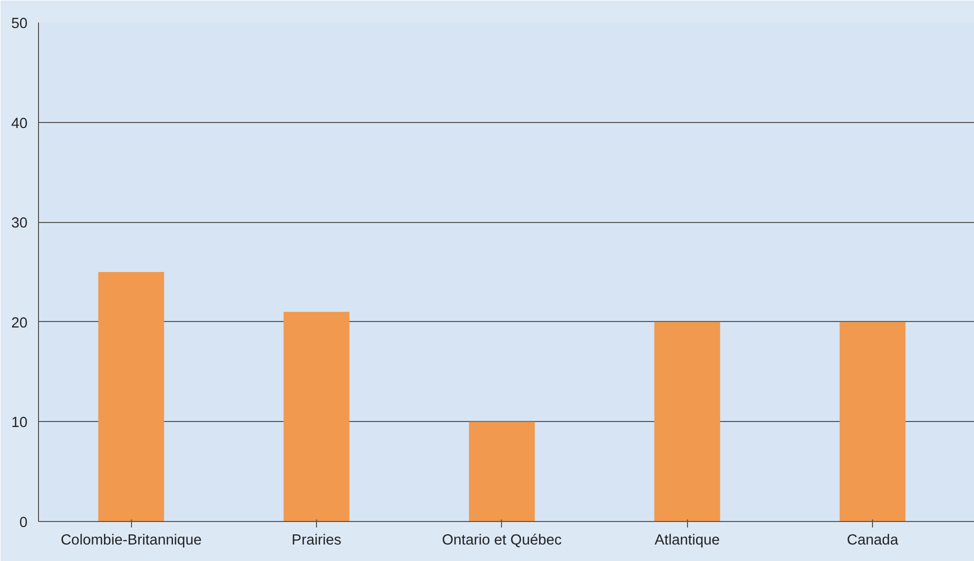  I want to click on y-tick-label: 0, so click(23, 523).